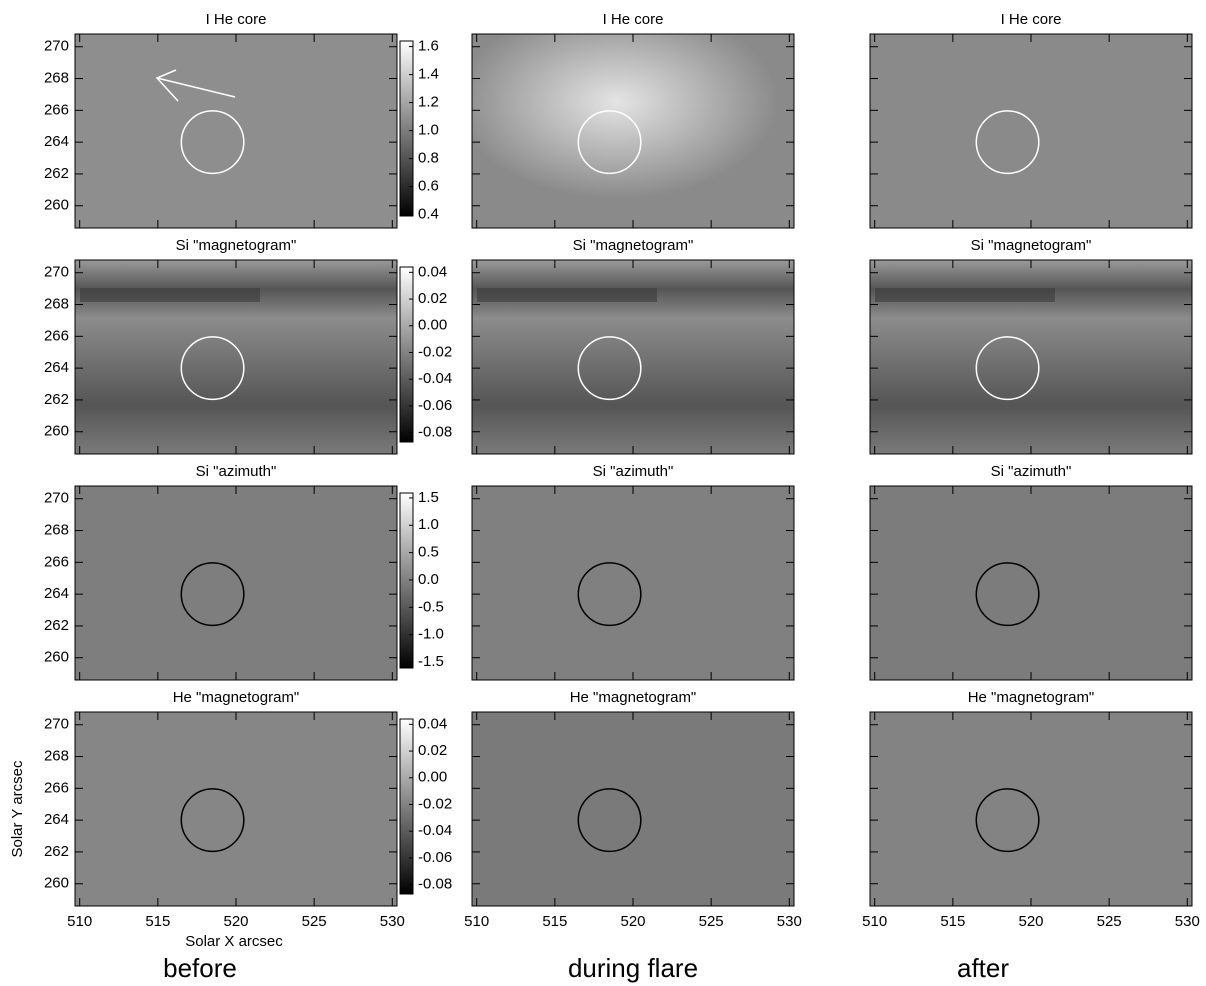 The width and height of the screenshot is (1206, 986). I want to click on column-label: before, so click(200, 968).